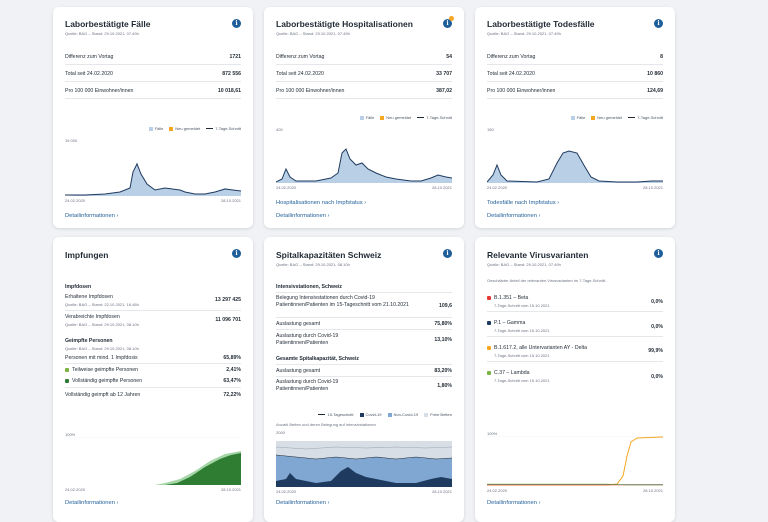  Describe the element at coordinates (497, 187) in the screenshot. I see `deaths-x-start: 24.02.2020` at that location.